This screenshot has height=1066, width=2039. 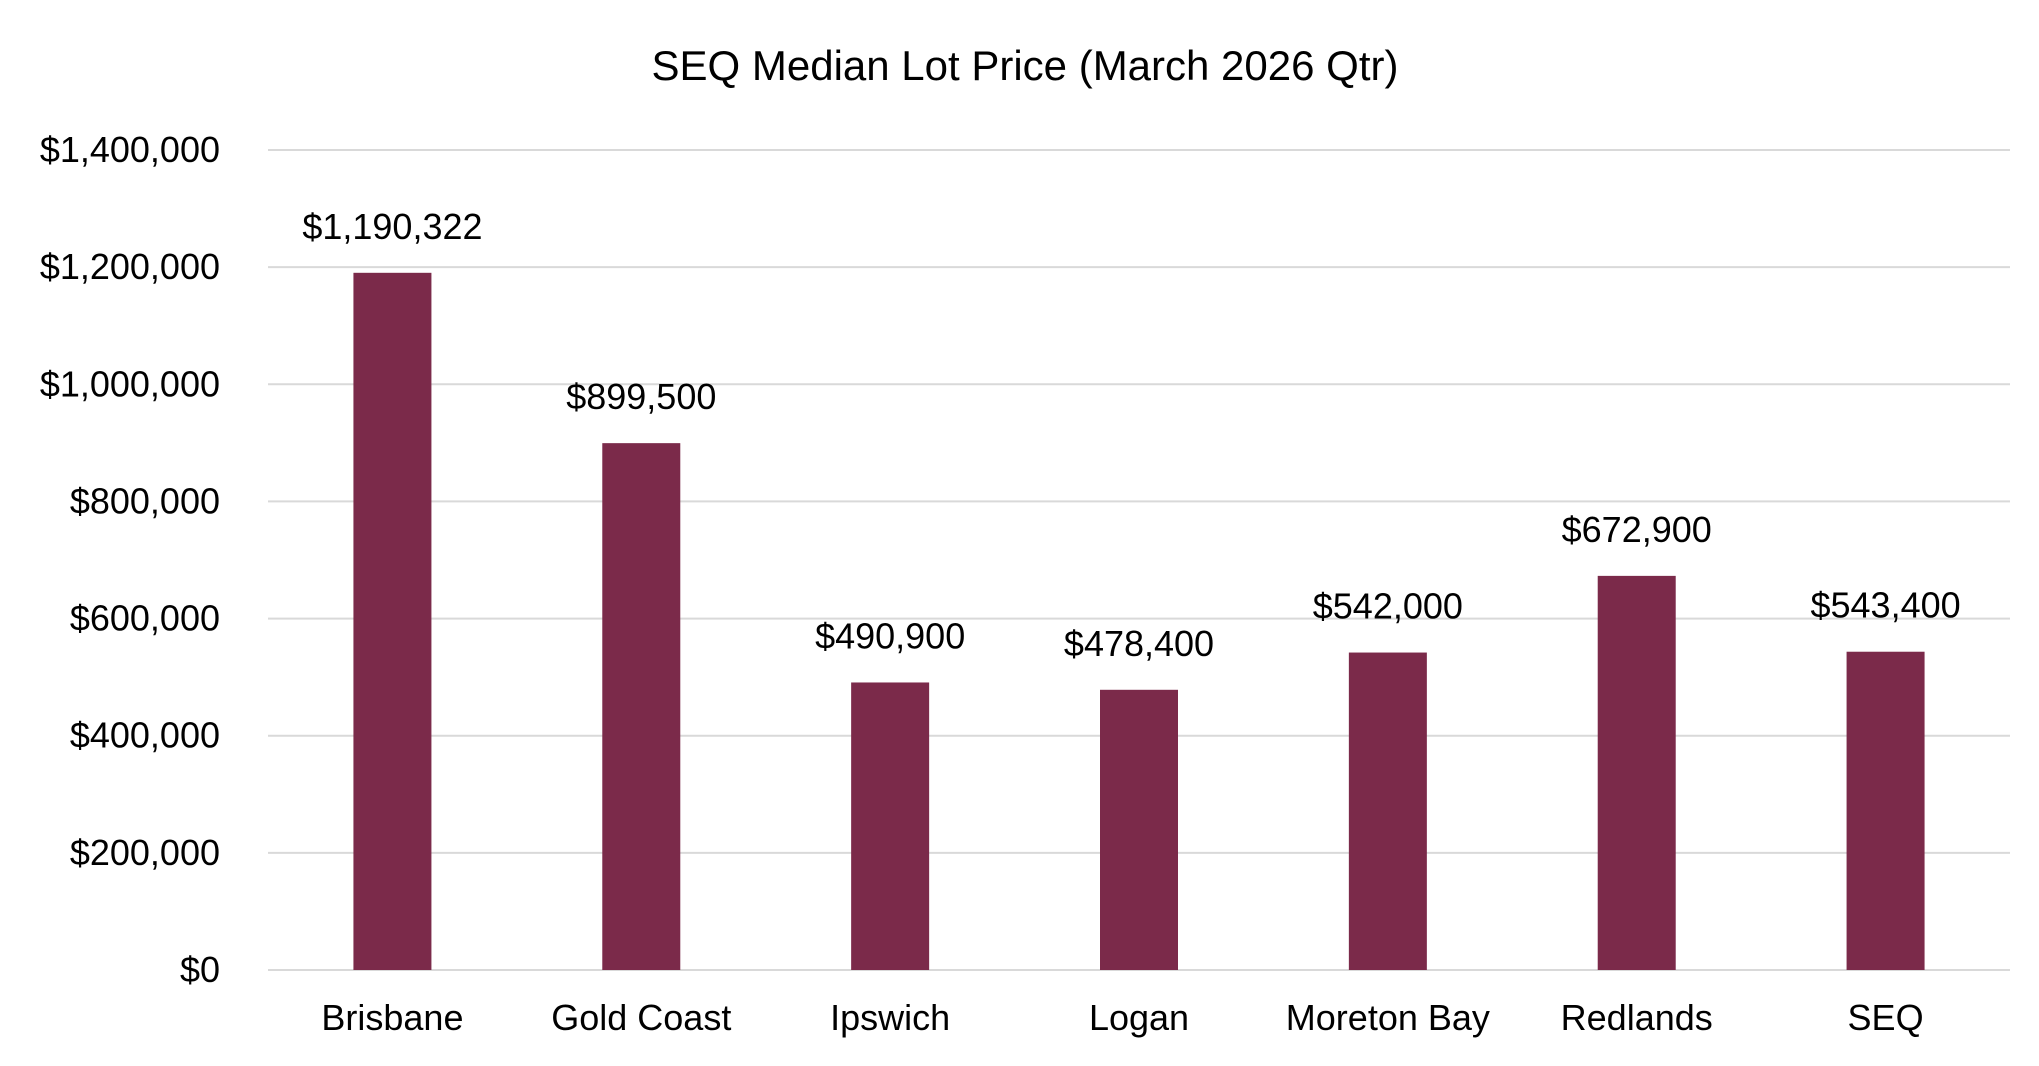 I want to click on y-tick-label: $800,000, so click(x=145, y=500).